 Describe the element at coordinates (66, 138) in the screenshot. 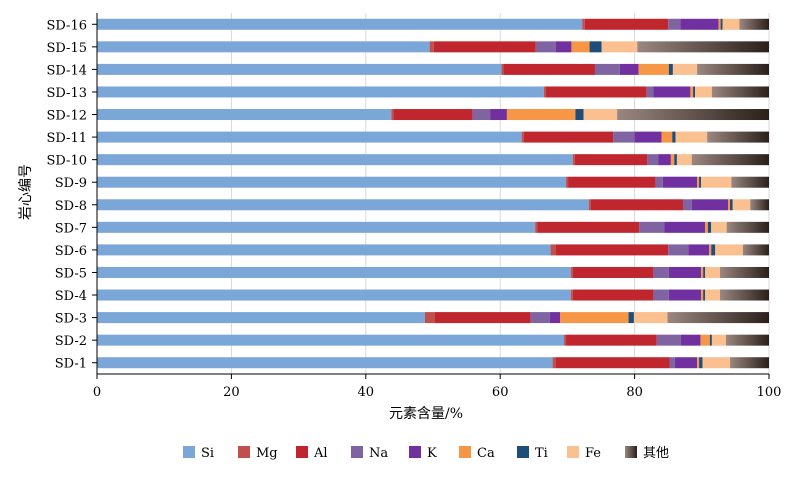

I see `y-category-label: SD-11` at that location.